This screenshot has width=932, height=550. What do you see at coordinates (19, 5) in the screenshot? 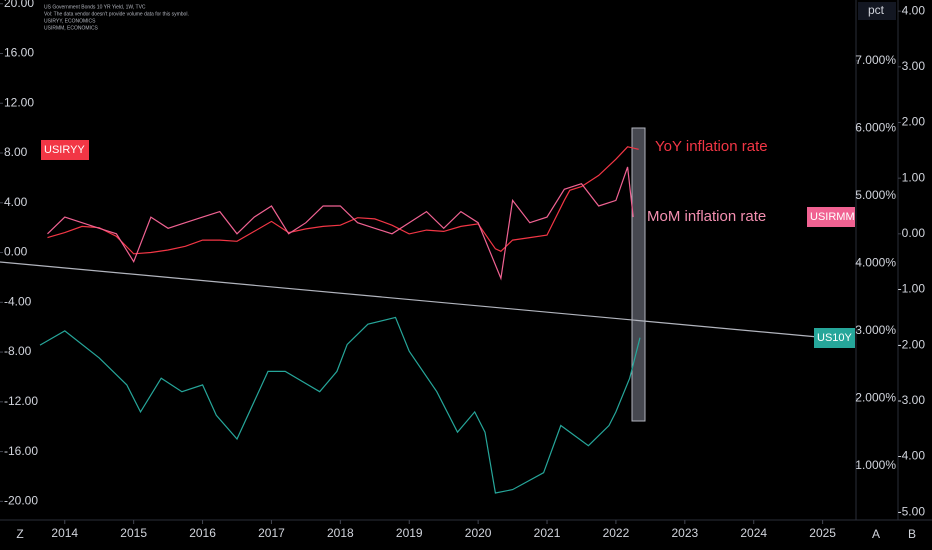
I see `y-tick-label: 20.00` at bounding box center [19, 5].